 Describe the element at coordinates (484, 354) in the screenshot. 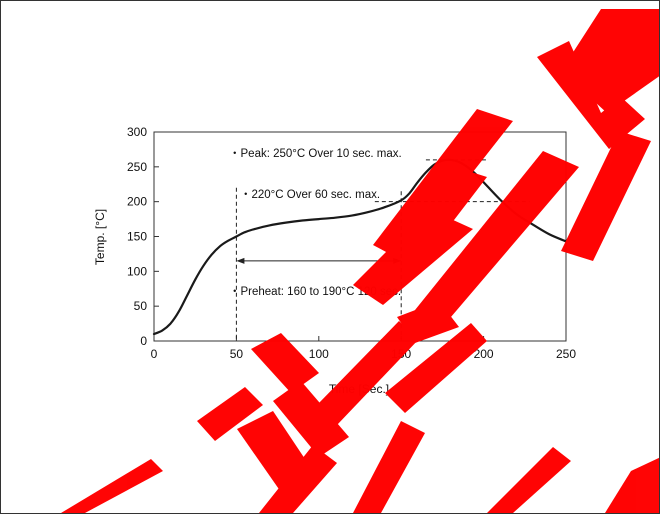

I see `x-tick-label: 200` at that location.